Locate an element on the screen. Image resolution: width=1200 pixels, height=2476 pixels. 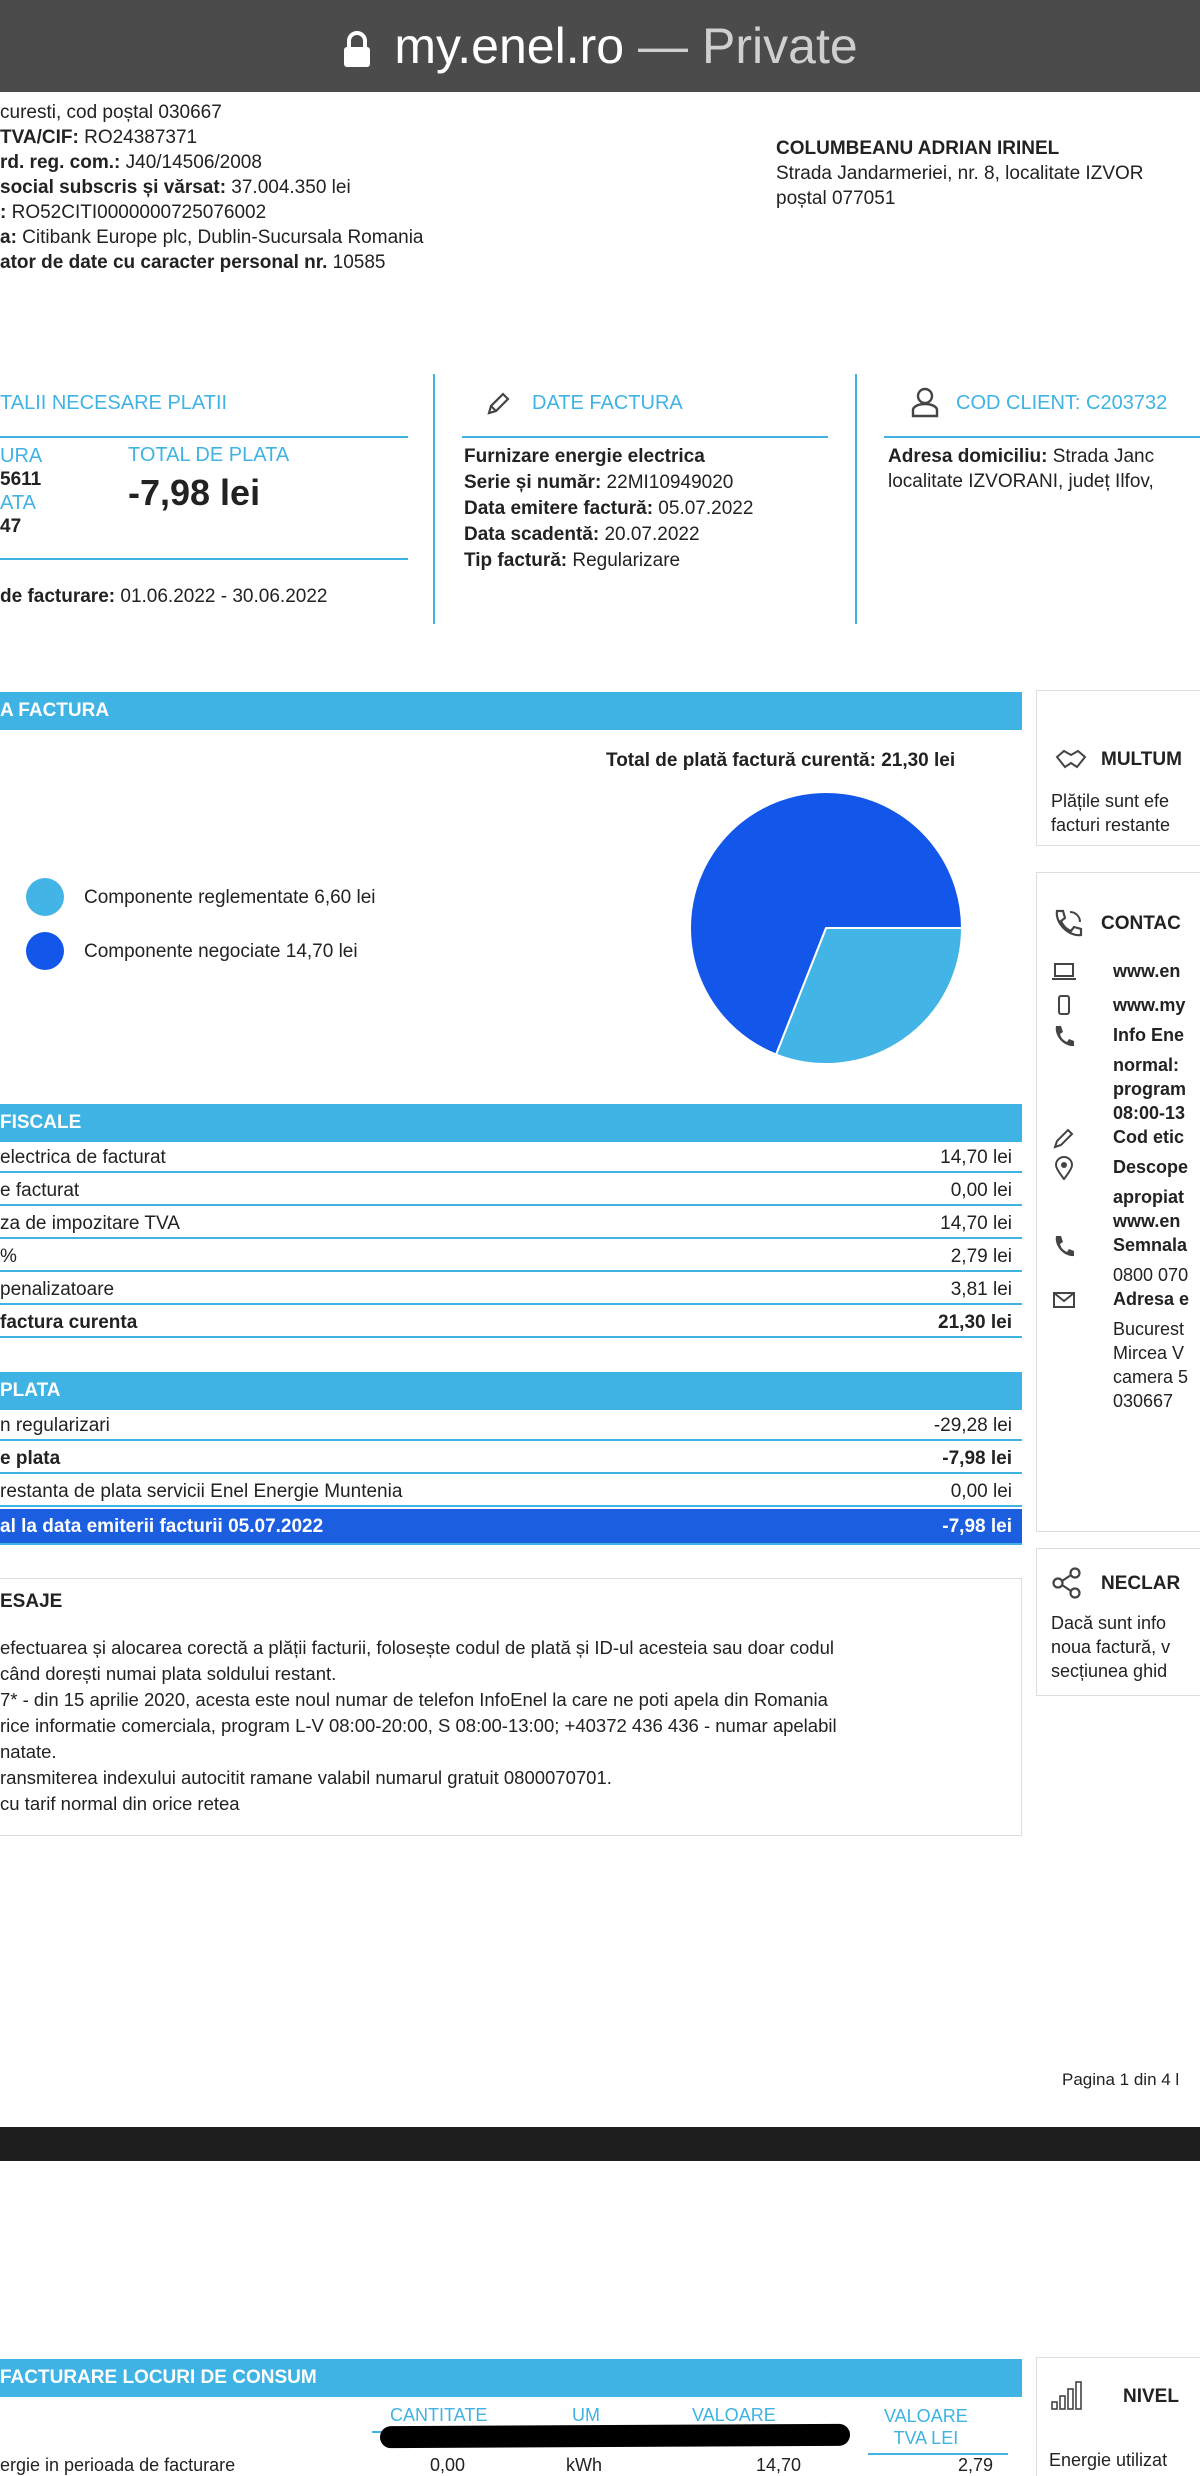
contact-item: Info Ene is located at coordinates (1118, 1035).